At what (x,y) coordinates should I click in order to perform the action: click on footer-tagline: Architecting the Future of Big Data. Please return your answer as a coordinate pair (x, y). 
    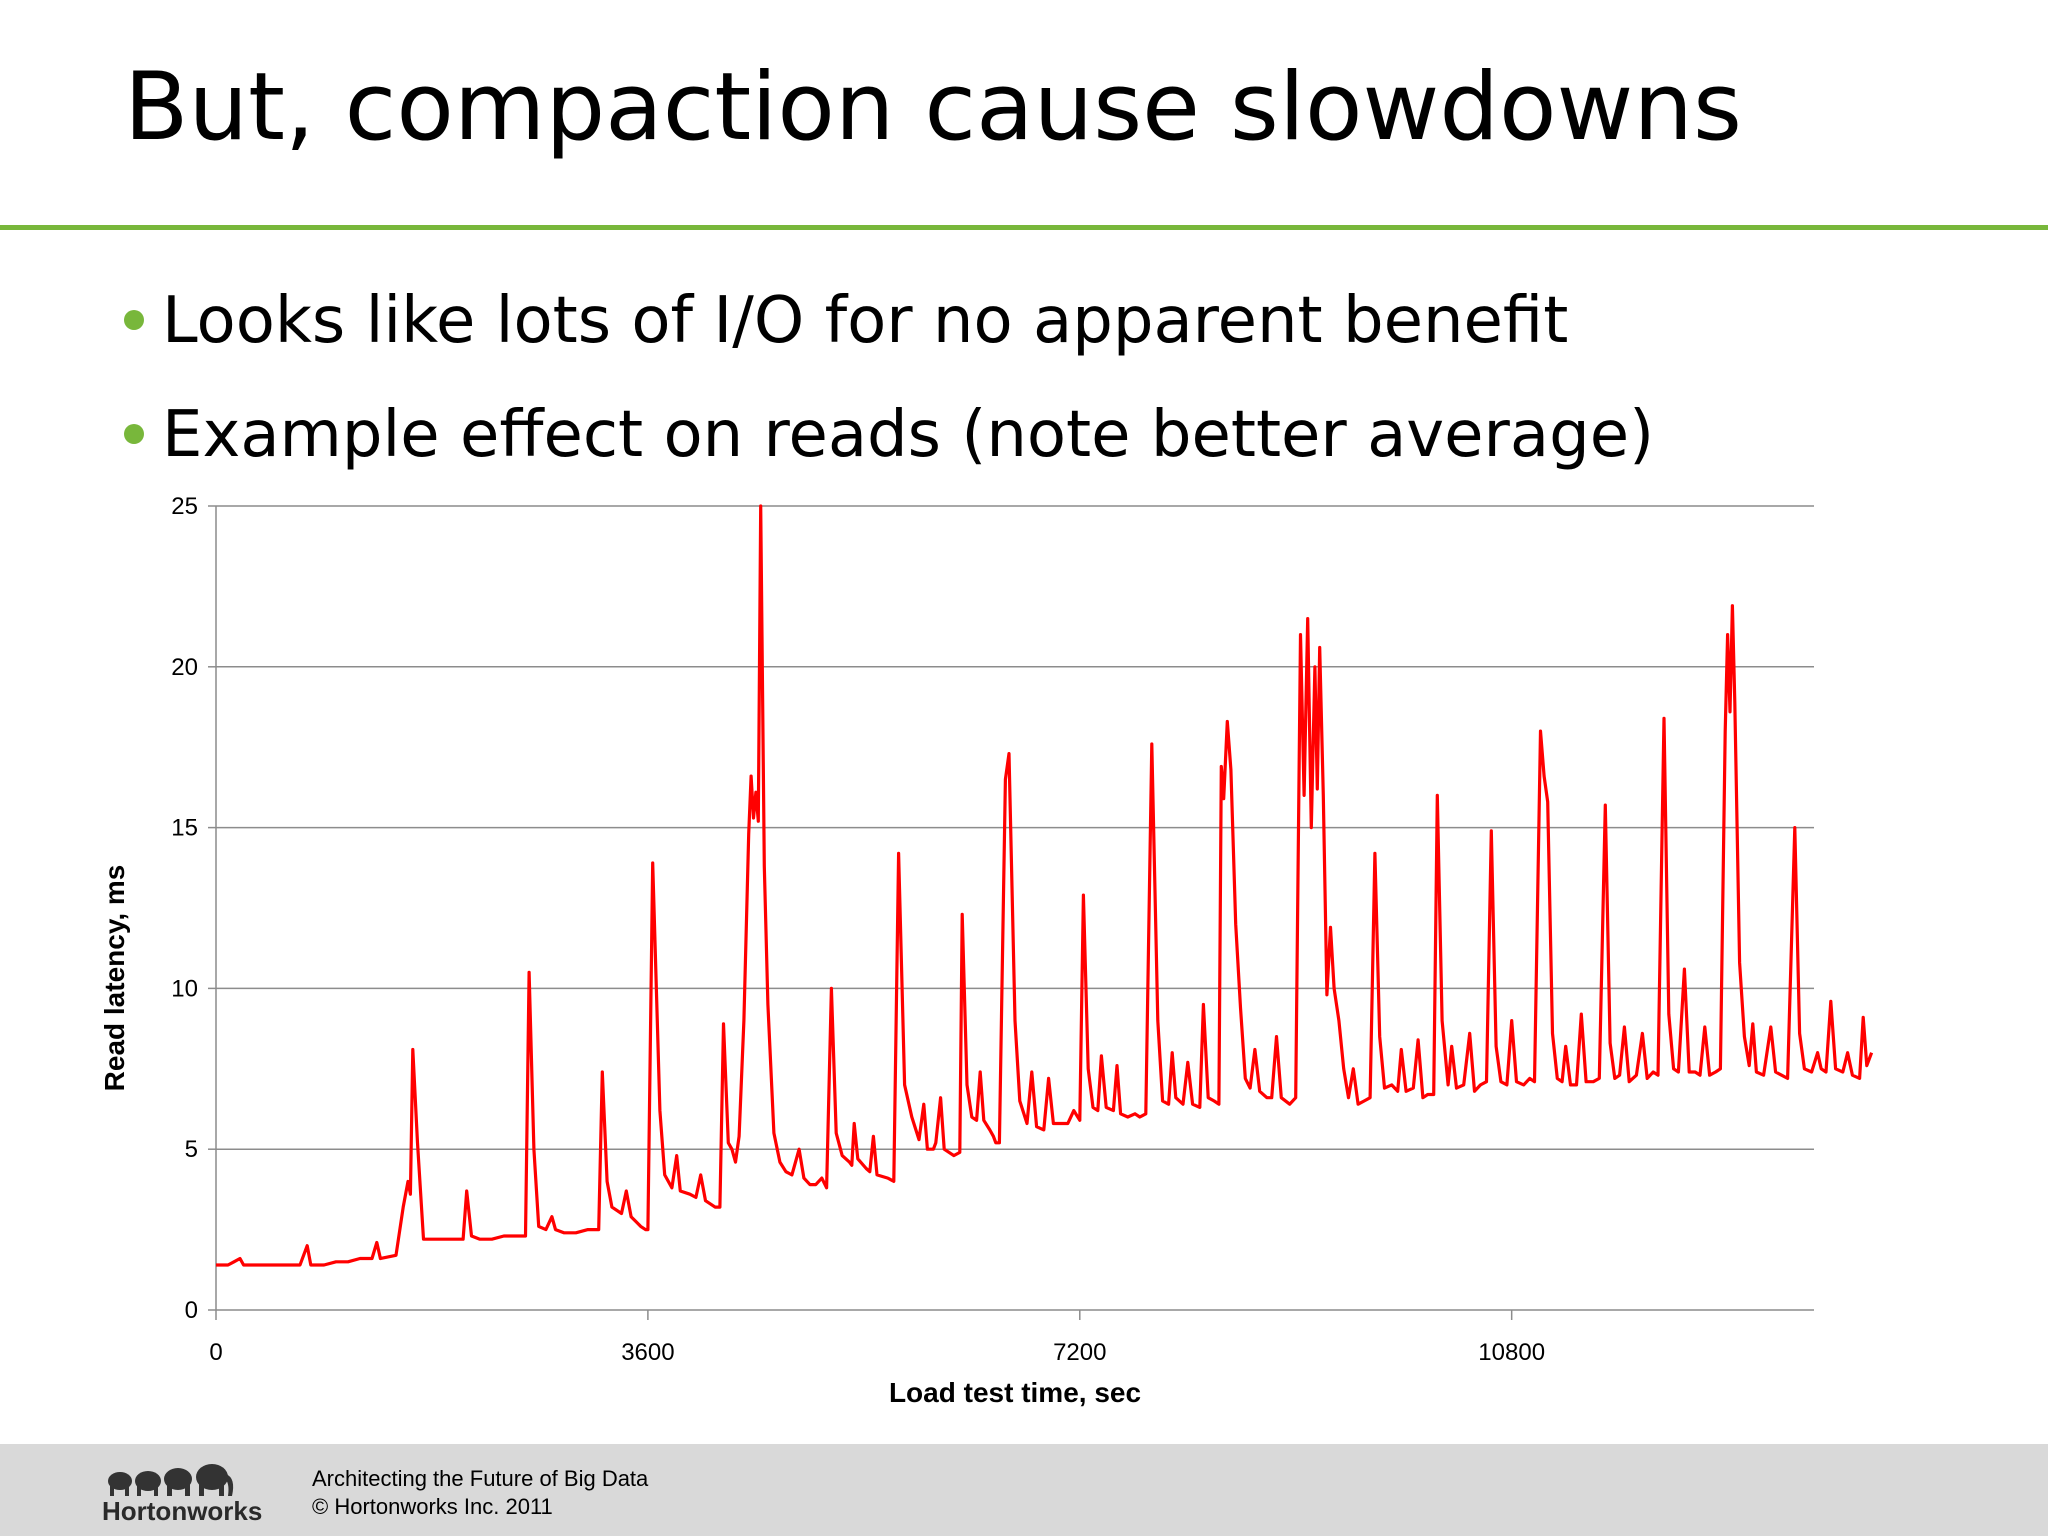
    Looking at the image, I should click on (480, 1478).